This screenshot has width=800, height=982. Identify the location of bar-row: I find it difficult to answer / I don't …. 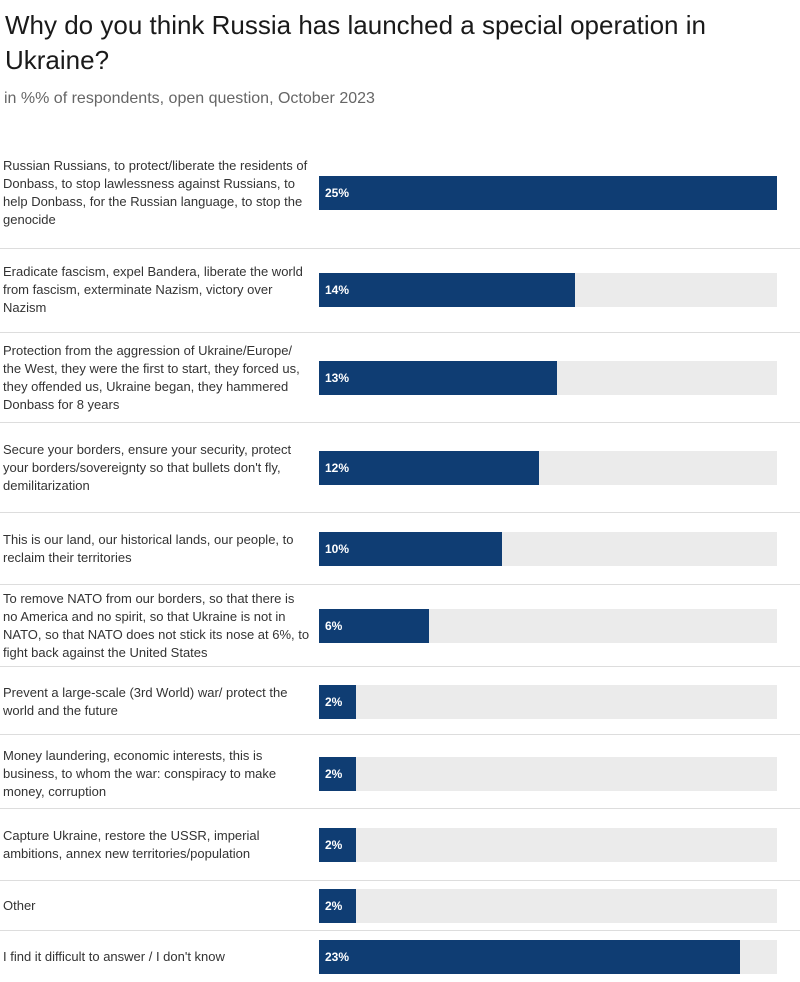
(400, 957).